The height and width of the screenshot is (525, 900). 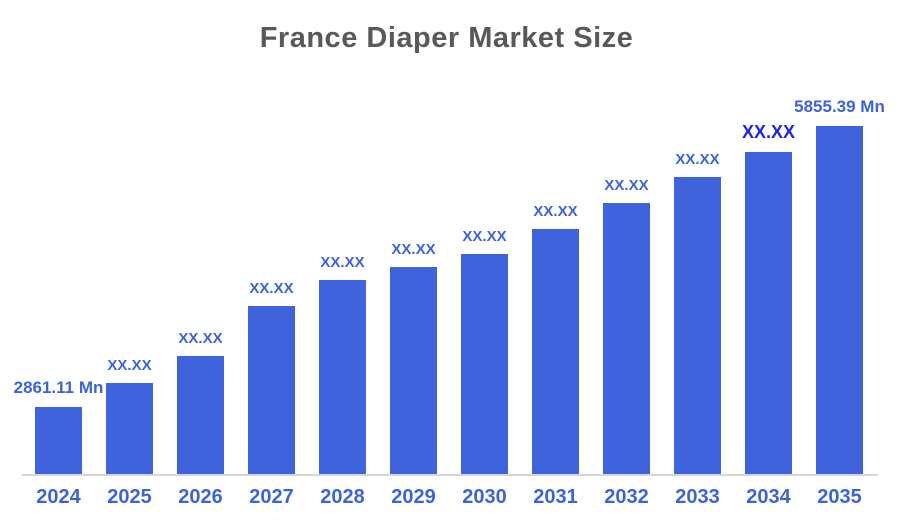 I want to click on chart-title: France Diaper Market Size, so click(x=446, y=38).